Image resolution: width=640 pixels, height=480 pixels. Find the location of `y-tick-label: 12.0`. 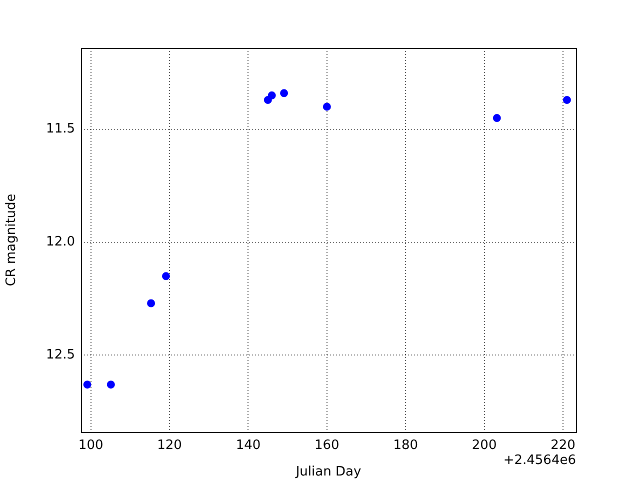

y-tick-label: 12.0 is located at coordinates (60, 242).